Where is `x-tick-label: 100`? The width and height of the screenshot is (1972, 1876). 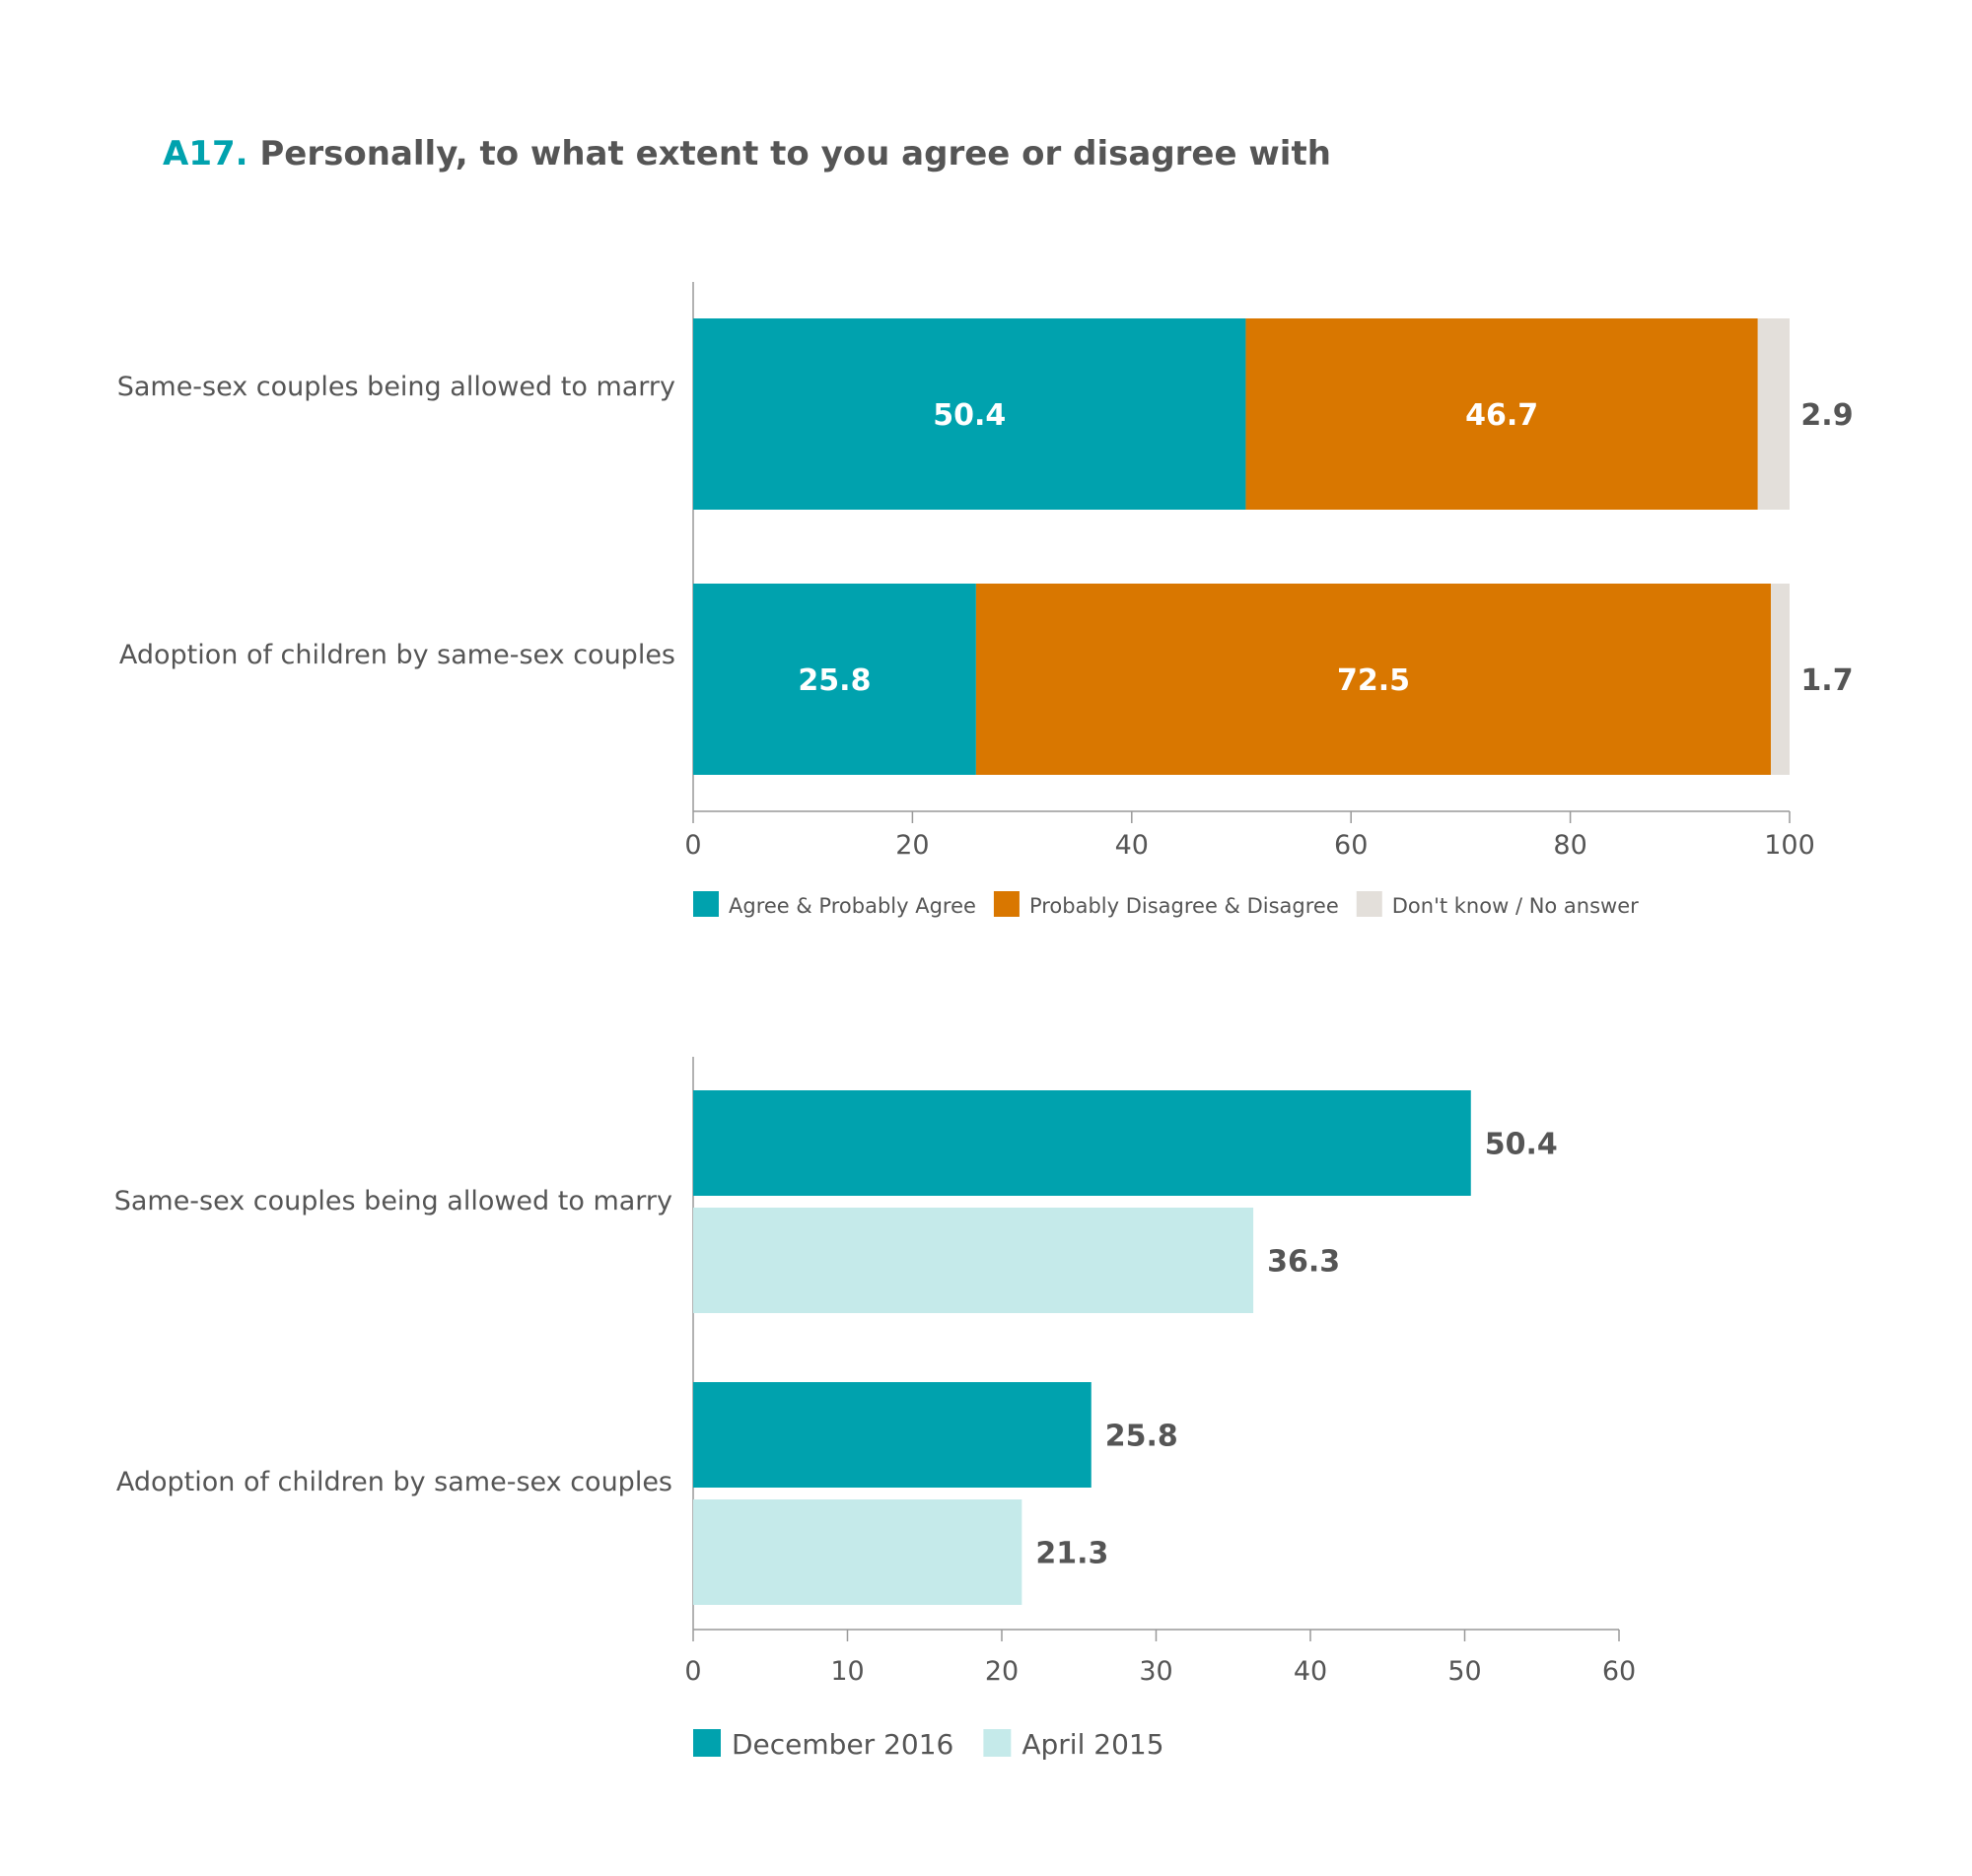
x-tick-label: 100 is located at coordinates (1789, 845).